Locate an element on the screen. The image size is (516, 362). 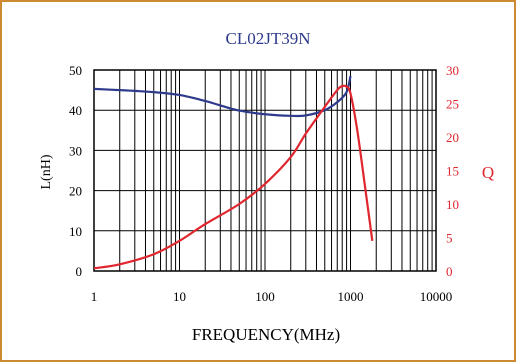
y-right-tick-label: 15 is located at coordinates (452, 171).